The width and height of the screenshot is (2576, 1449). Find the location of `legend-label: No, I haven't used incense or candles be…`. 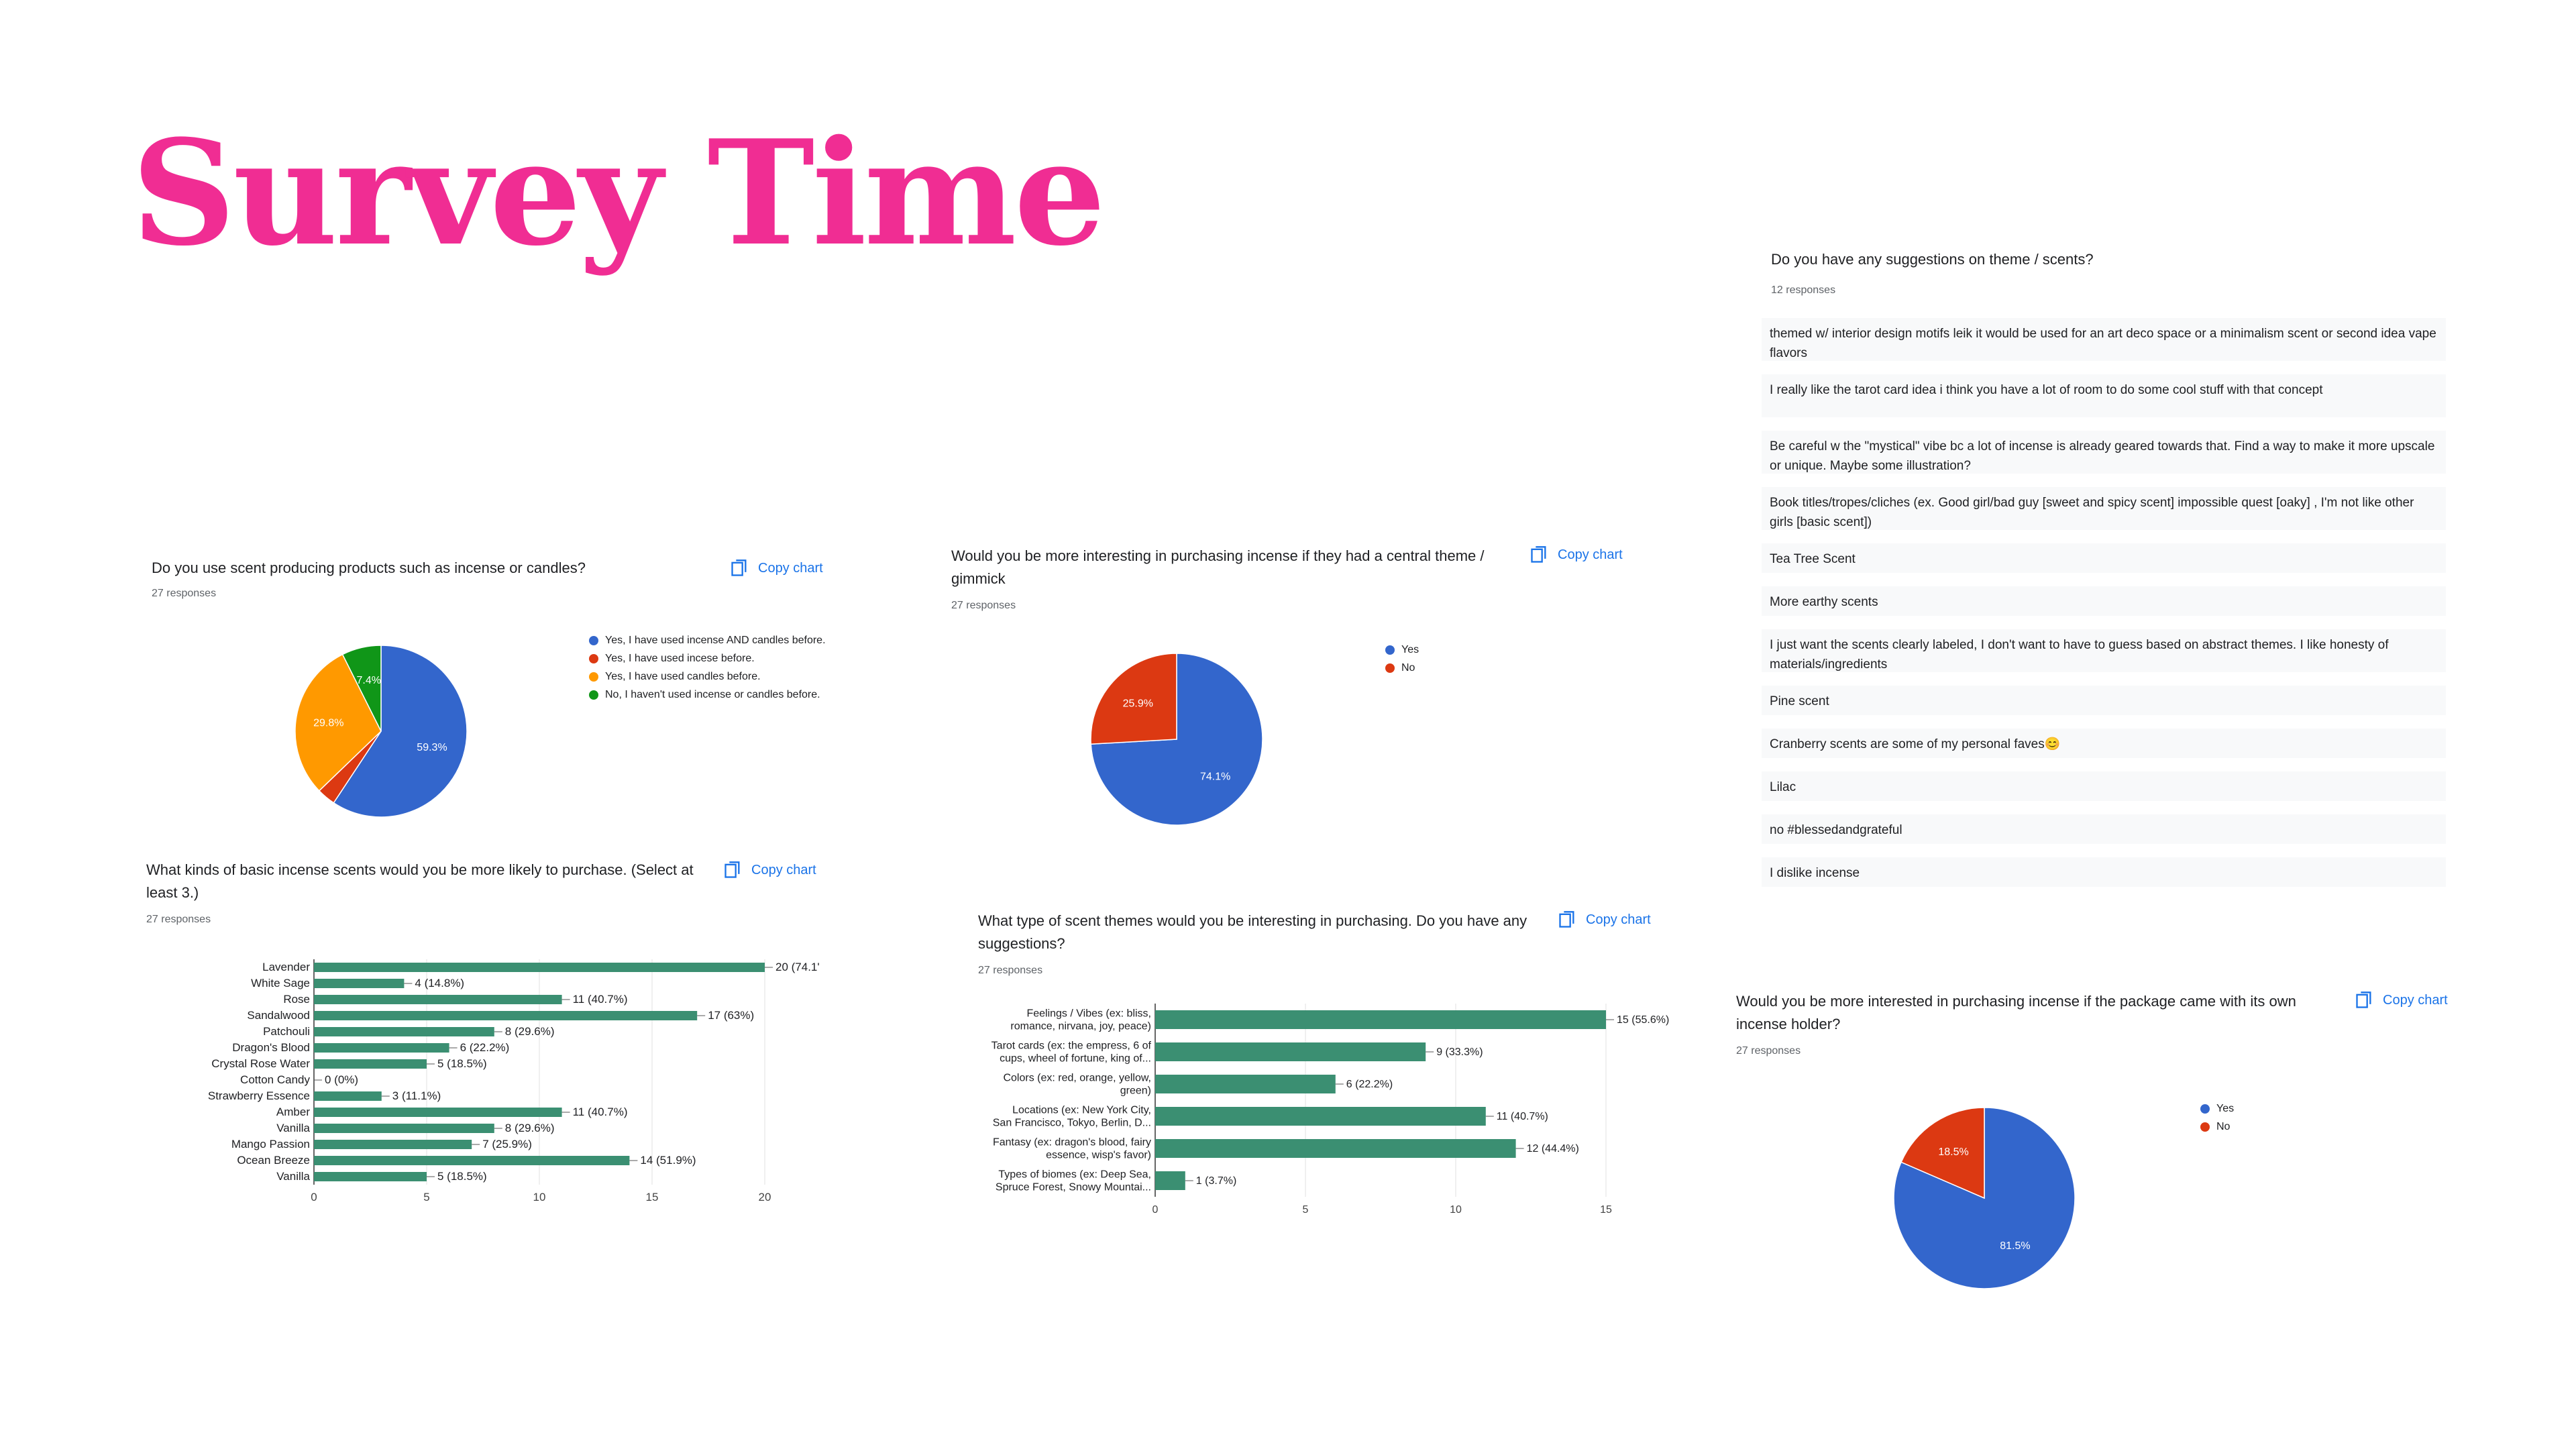

legend-label: No, I haven't used incense or candles be… is located at coordinates (712, 694).